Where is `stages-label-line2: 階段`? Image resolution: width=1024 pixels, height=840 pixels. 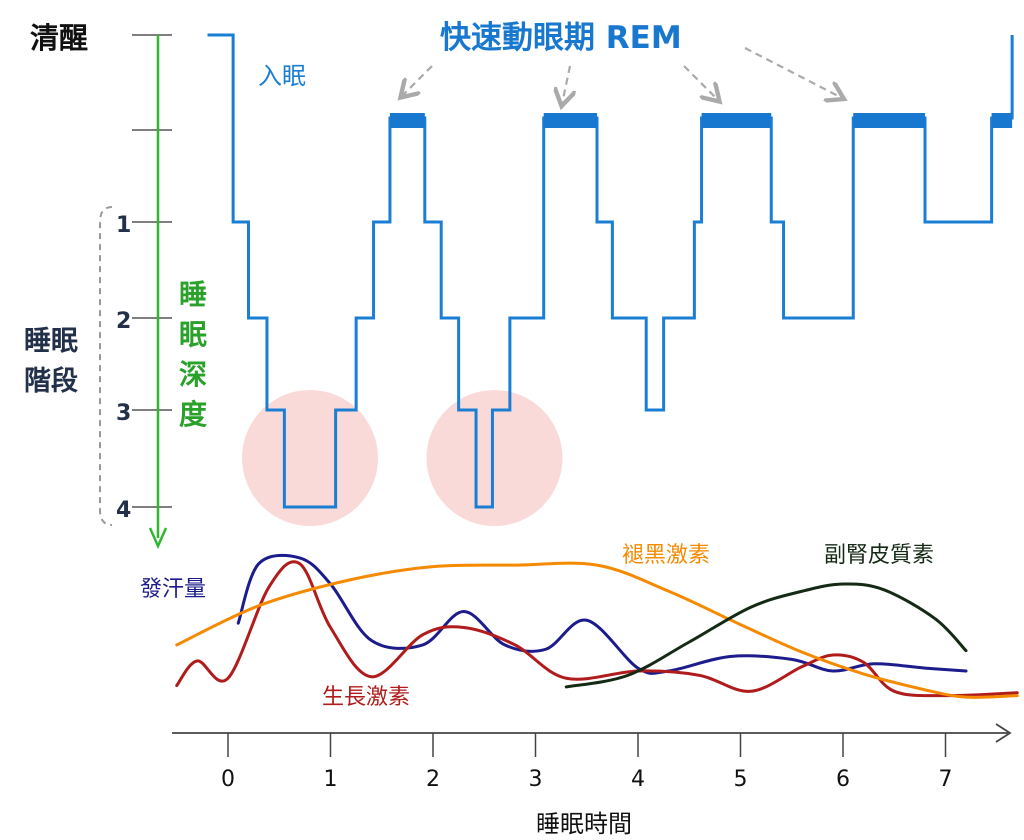 stages-label-line2: 階段 is located at coordinates (51, 381).